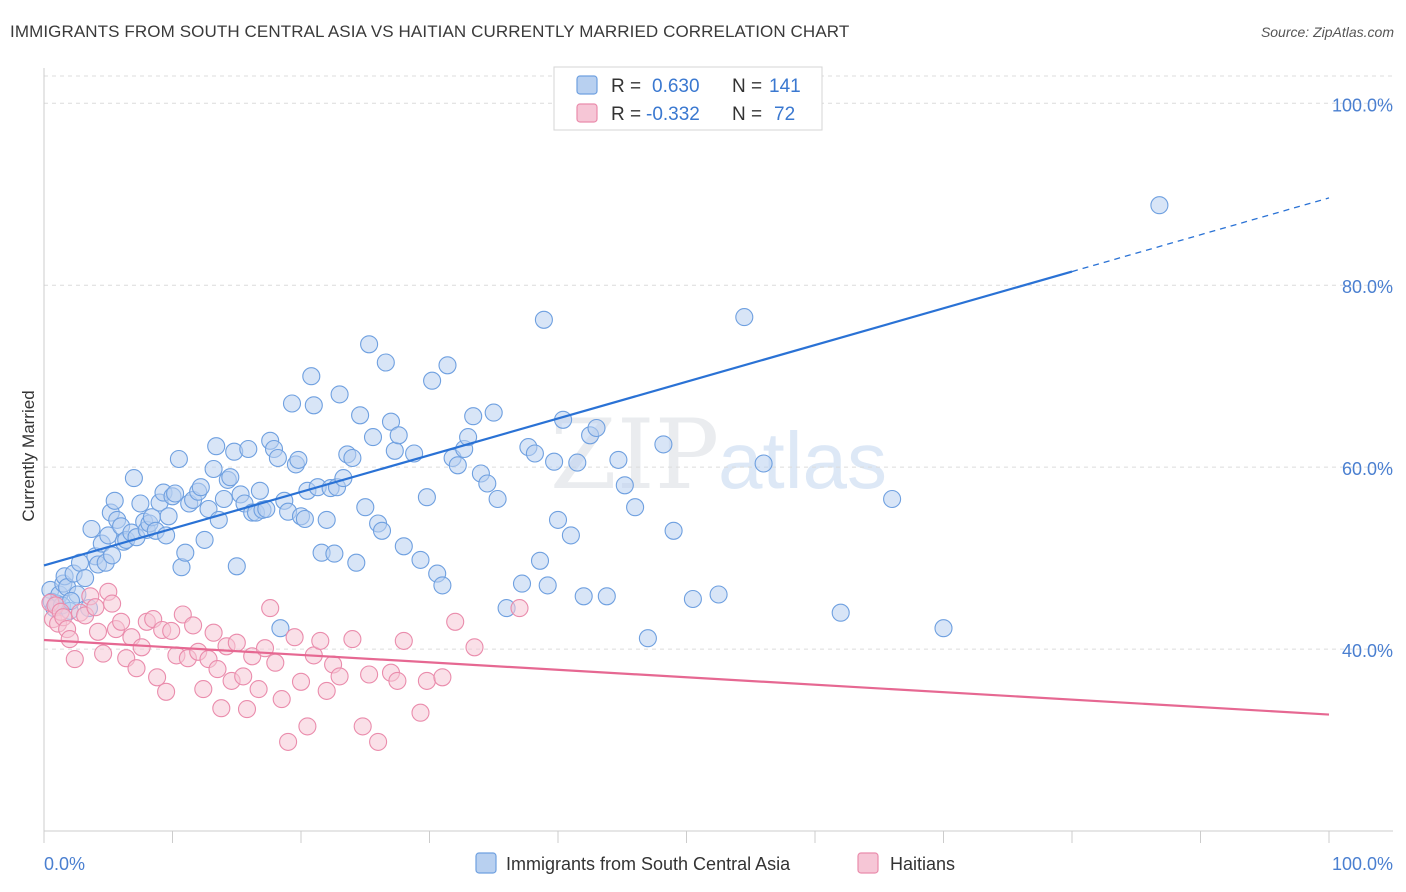  What do you see at coordinates (673, 114) in the screenshot?
I see `legend-r-value: -0.332` at bounding box center [673, 114].